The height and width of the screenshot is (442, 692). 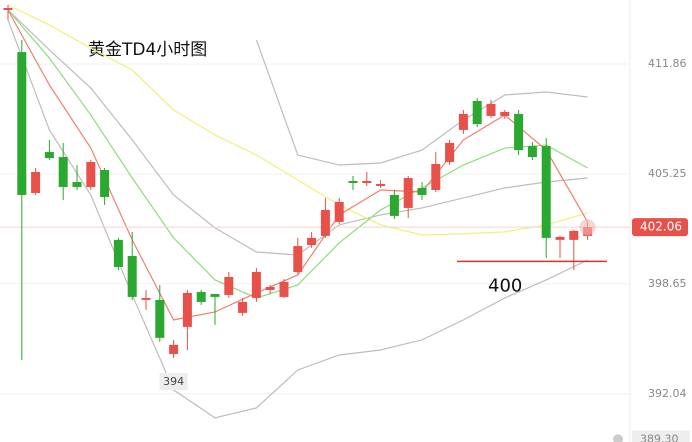 I want to click on low-marker-box, so click(x=173, y=381).